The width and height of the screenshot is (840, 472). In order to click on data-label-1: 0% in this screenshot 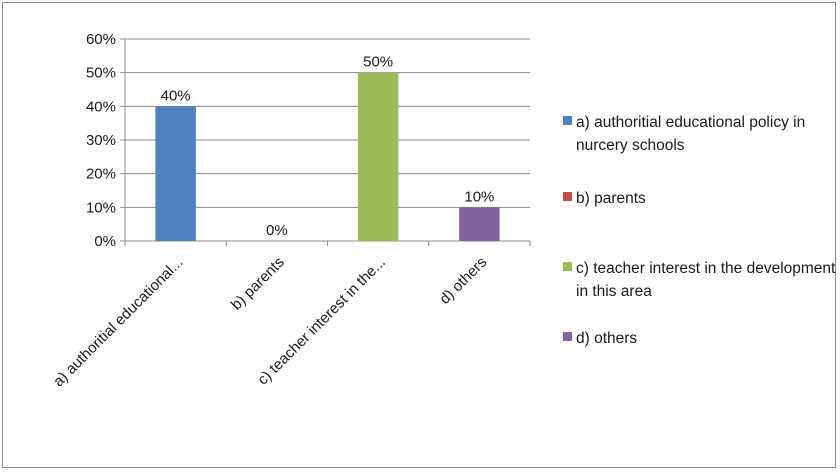, I will do `click(277, 230)`.